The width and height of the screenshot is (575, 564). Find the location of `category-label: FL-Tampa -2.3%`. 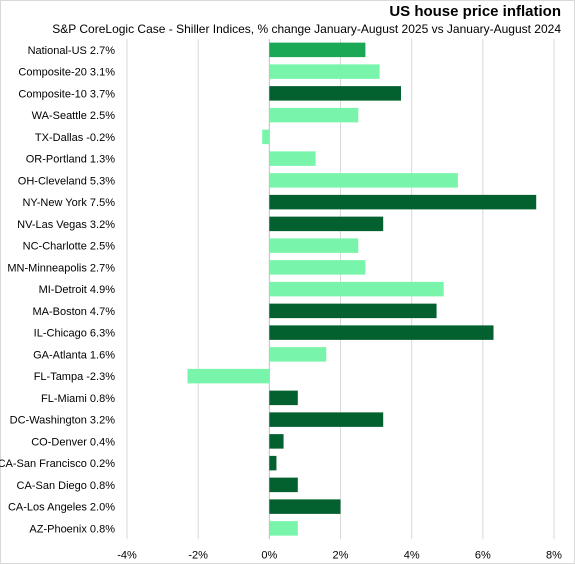

category-label: FL-Tampa -2.3% is located at coordinates (75, 377).